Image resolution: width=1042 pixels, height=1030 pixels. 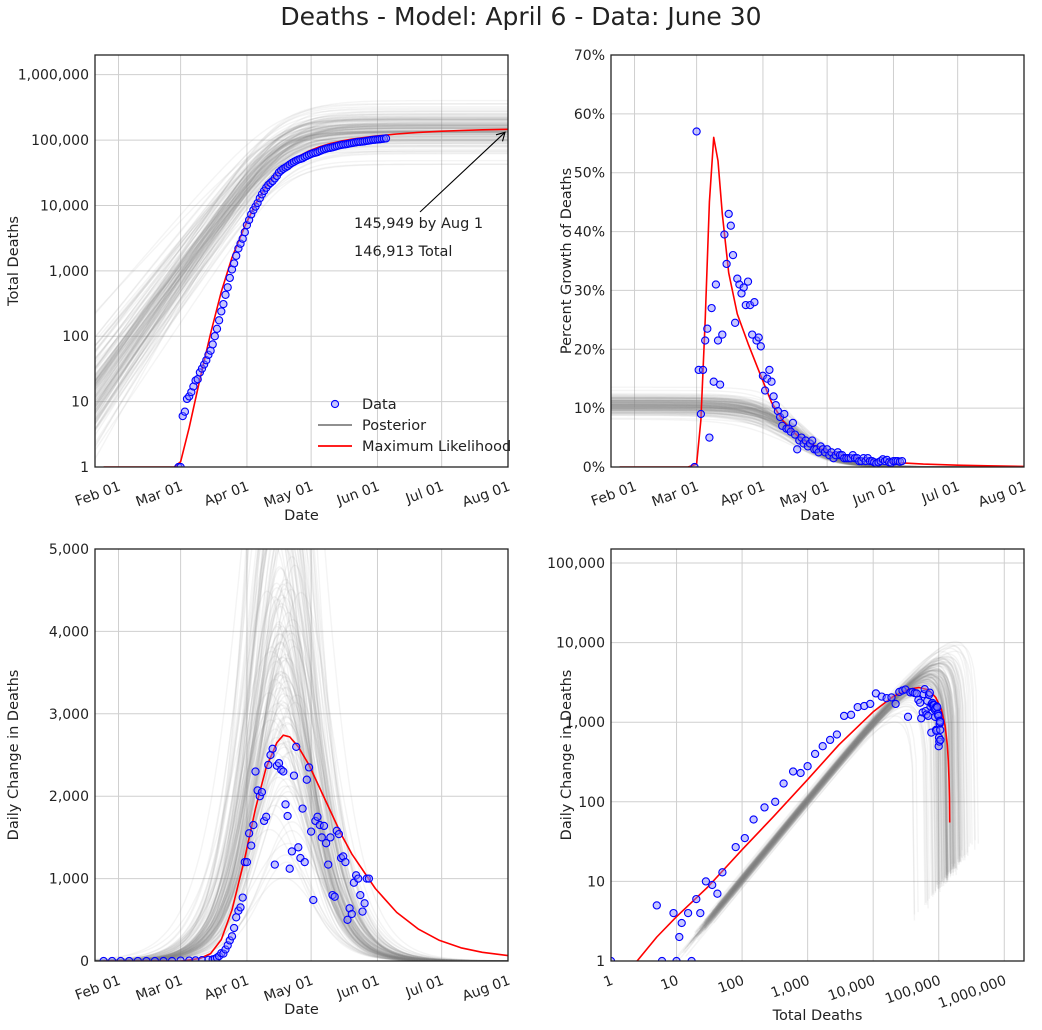 I want to click on annotation-arrow-head, so click(x=500, y=136).